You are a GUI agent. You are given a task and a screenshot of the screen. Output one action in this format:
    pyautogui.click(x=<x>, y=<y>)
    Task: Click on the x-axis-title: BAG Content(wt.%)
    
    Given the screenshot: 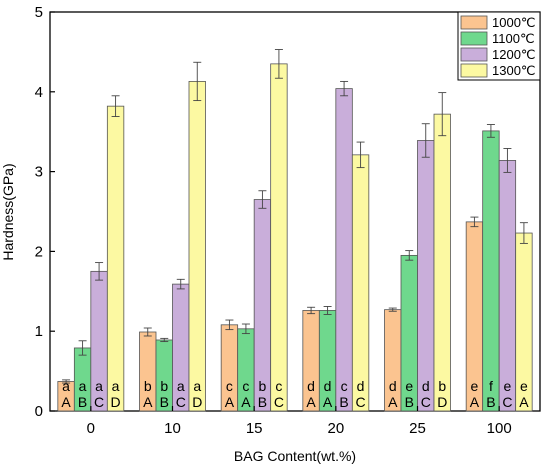 What is the action you would take?
    pyautogui.click(x=295, y=456)
    